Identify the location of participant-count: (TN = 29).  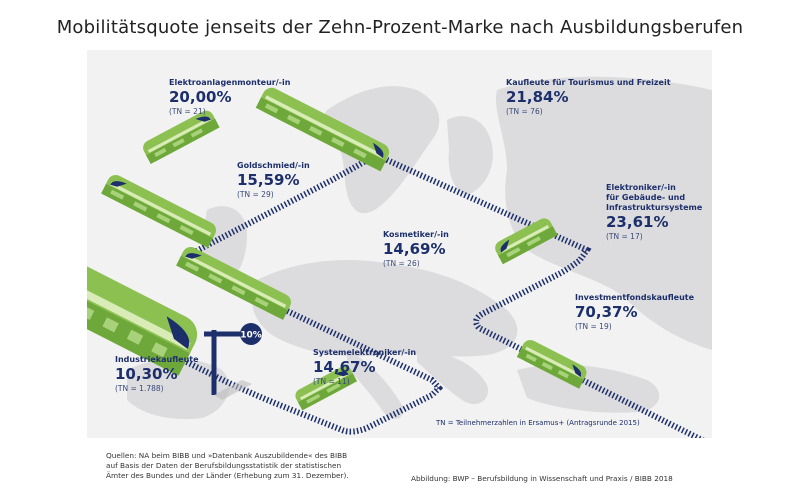
(255, 194).